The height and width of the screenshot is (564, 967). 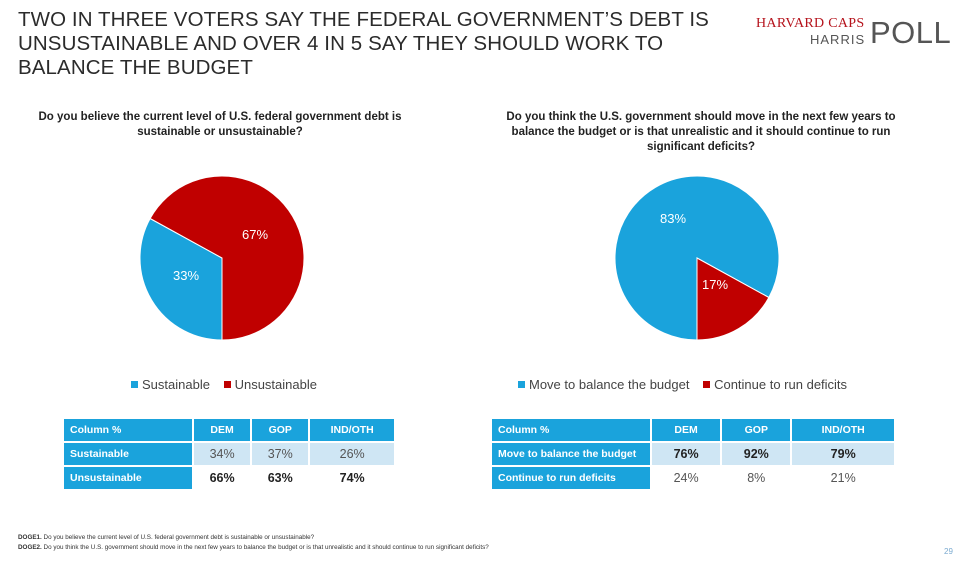 I want to click on page-number: 29, so click(x=948, y=551).